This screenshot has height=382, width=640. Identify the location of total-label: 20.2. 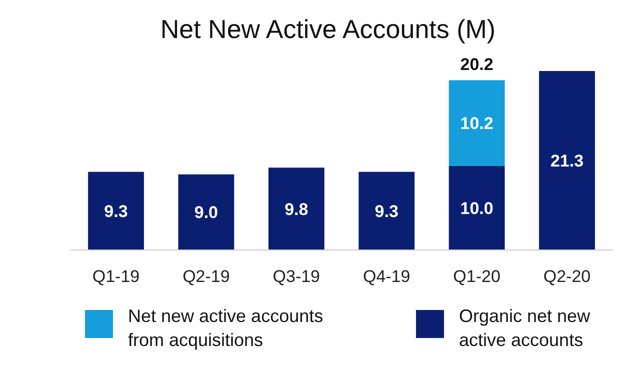
(477, 64).